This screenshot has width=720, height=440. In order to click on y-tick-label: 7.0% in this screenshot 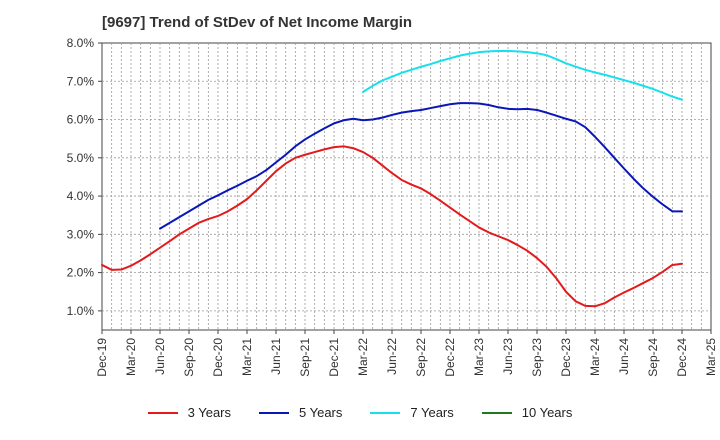, I will do `click(81, 81)`.